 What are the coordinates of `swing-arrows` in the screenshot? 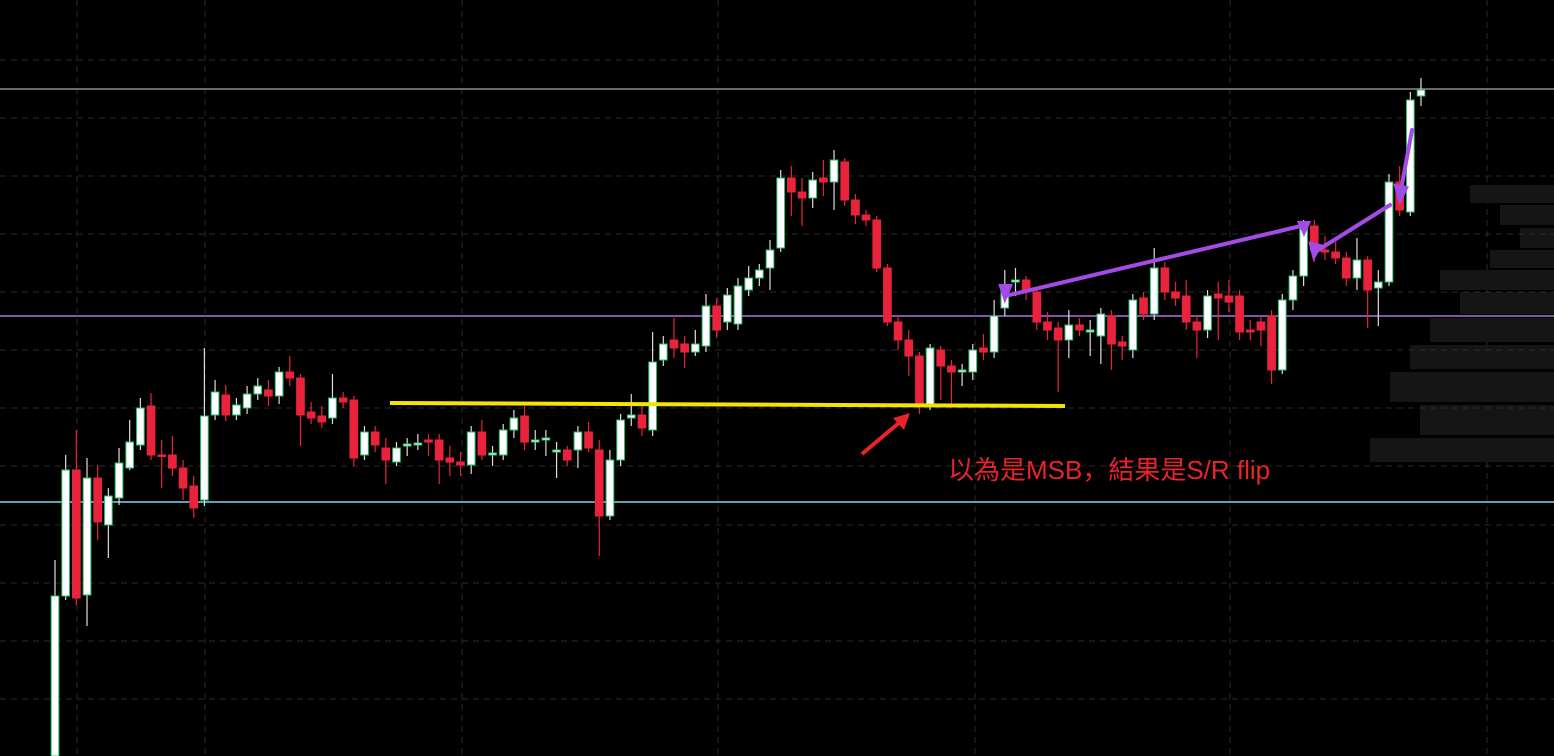 It's located at (1206, 216).